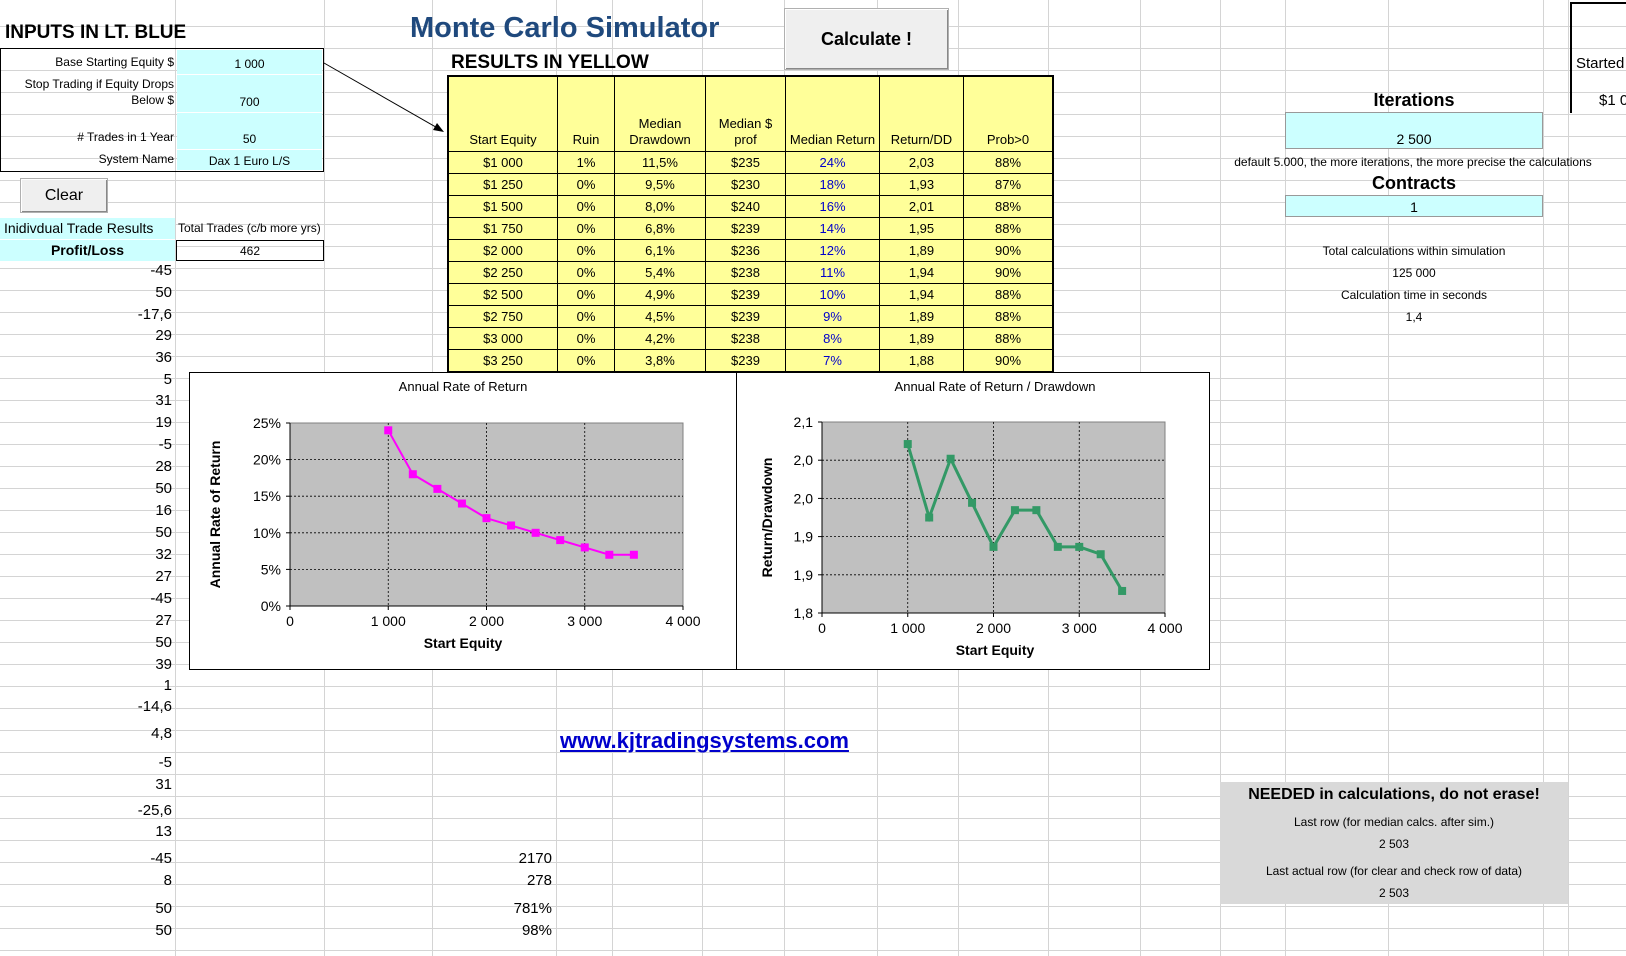 The image size is (1626, 956). I want to click on results-row: $1 500 0% 8,0% $240 16% 2,01 88%, so click(750, 206).